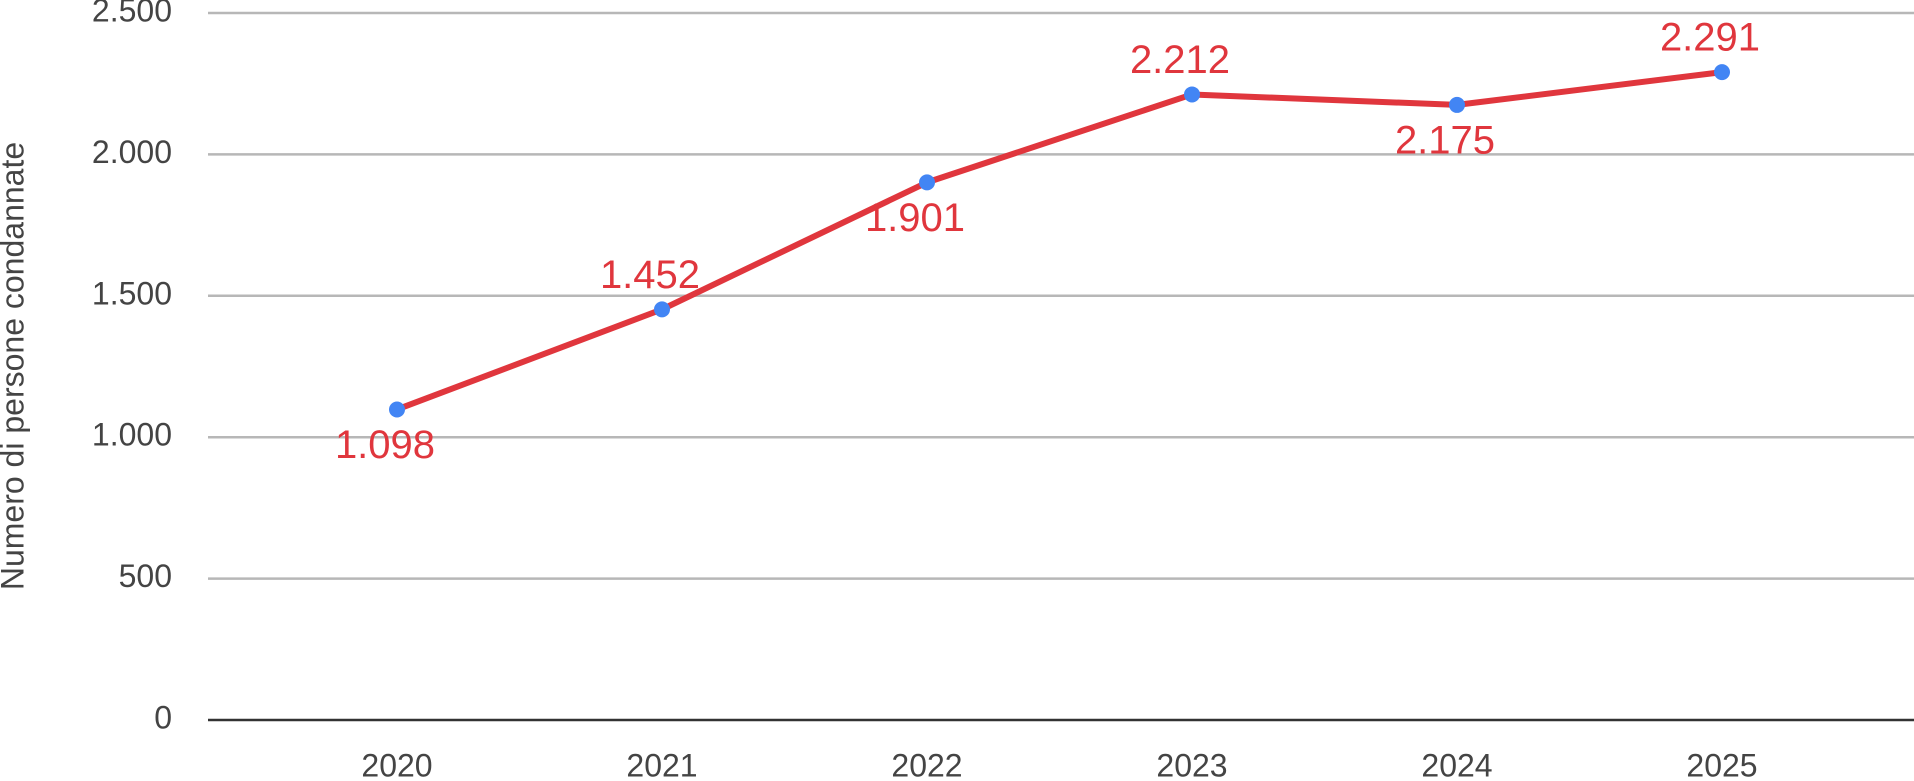 This screenshot has width=1914, height=781. What do you see at coordinates (132, 14) in the screenshot?
I see `y-tick-label: 2.500` at bounding box center [132, 14].